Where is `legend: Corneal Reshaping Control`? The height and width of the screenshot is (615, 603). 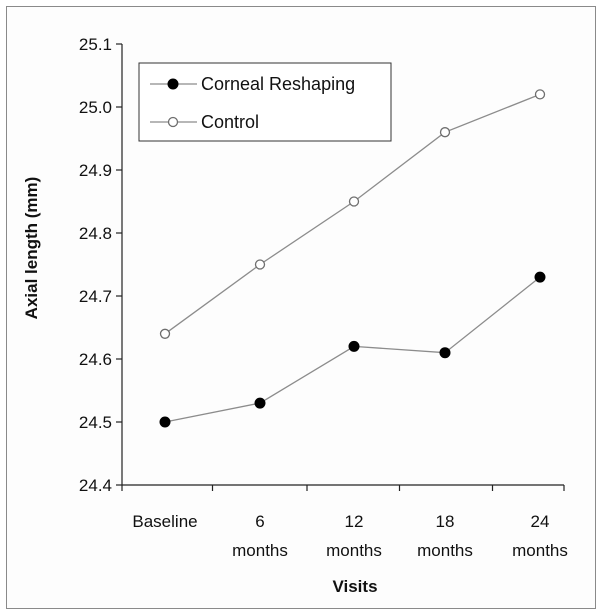 legend: Corneal Reshaping Control is located at coordinates (265, 102).